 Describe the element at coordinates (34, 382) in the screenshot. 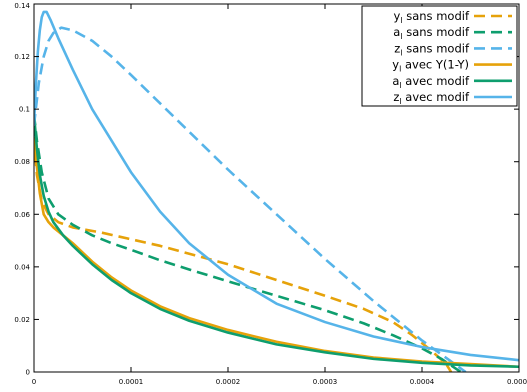

I see `x-tick-label: 0` at that location.